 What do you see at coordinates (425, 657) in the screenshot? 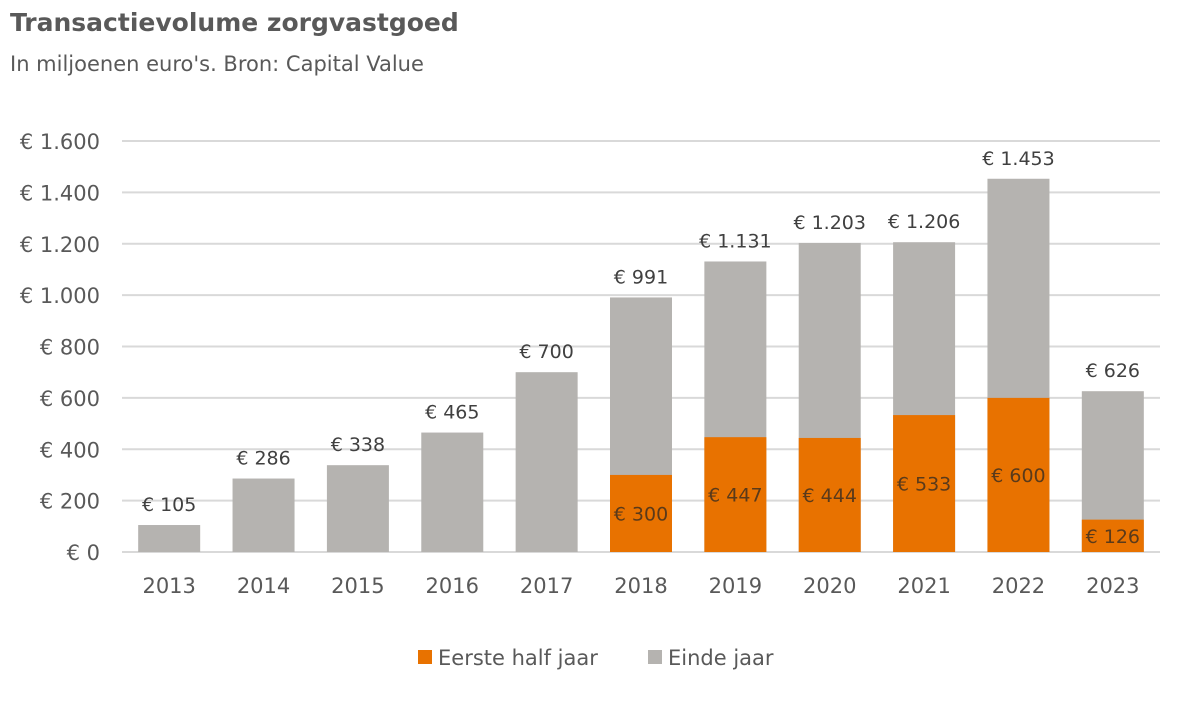
I see `legend-swatch-eerste-half-jaar` at bounding box center [425, 657].